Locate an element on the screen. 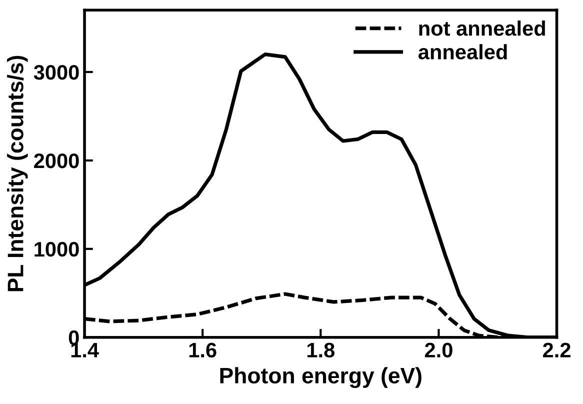 The image size is (583, 404). legend-label: annealed is located at coordinates (462, 52).